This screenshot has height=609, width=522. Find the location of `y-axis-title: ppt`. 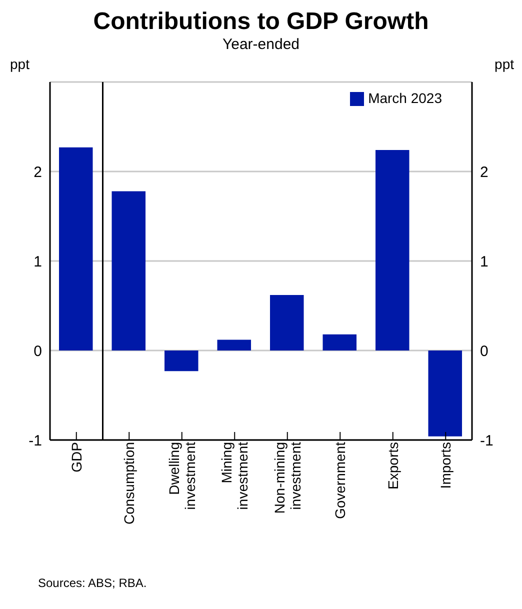

y-axis-title: ppt is located at coordinates (20, 64).